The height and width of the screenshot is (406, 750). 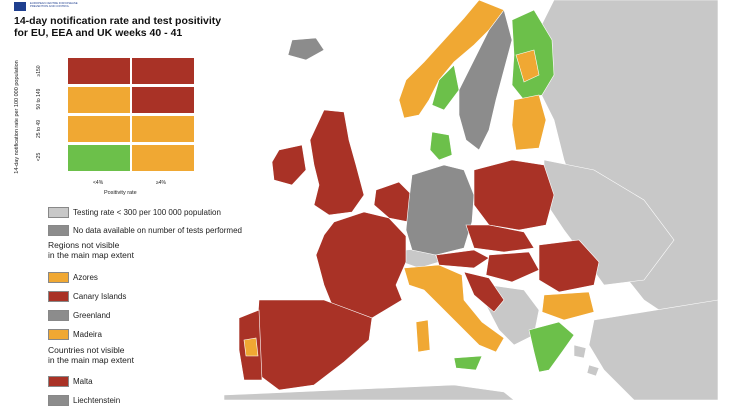 What do you see at coordinates (609, 222) in the screenshot?
I see `region-belarus-ukraine` at bounding box center [609, 222].